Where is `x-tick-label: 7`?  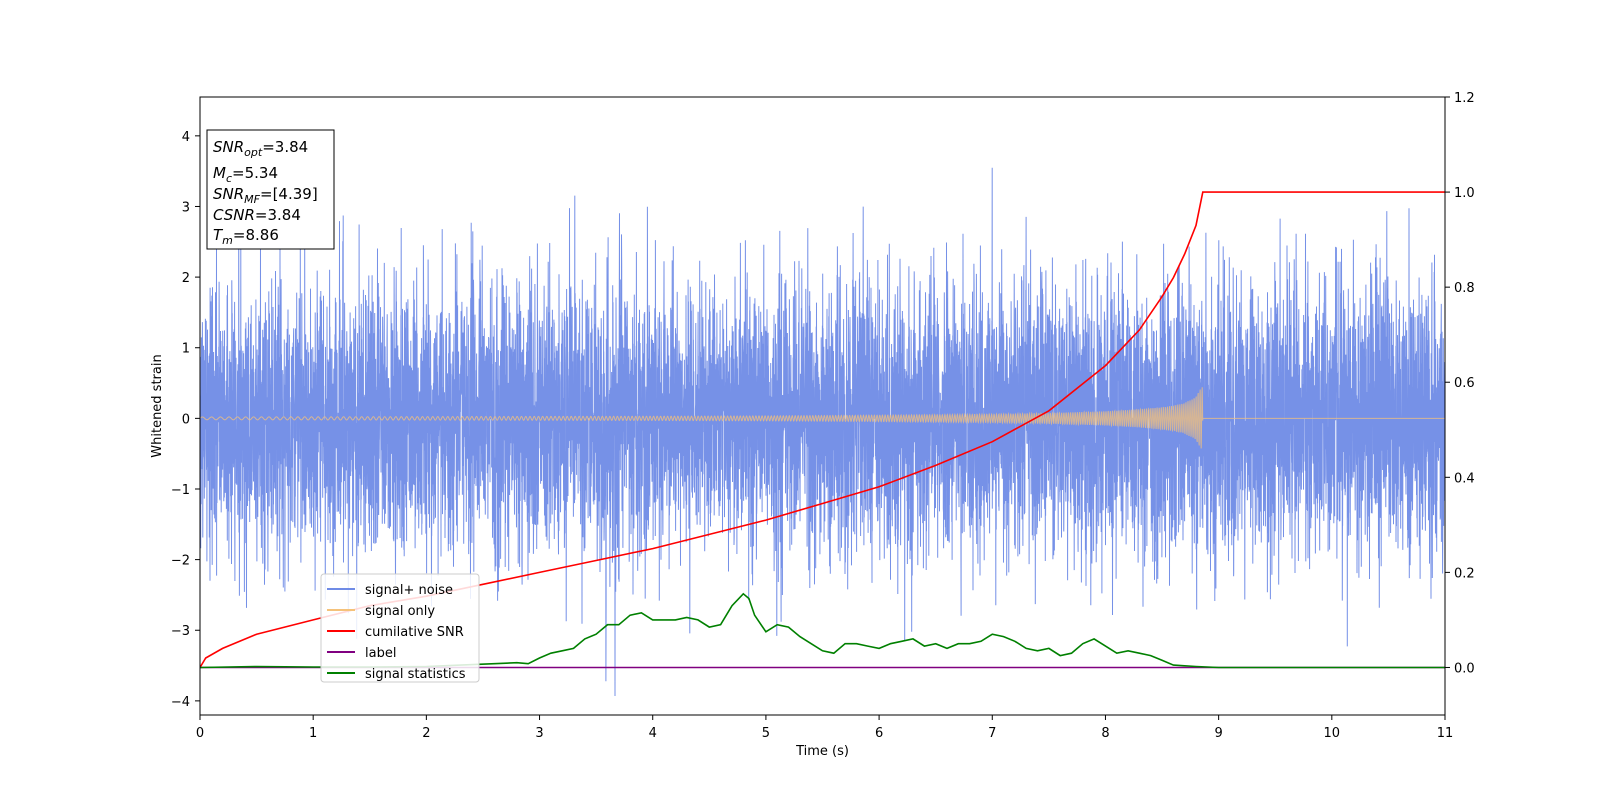
x-tick-label: 7 is located at coordinates (992, 733).